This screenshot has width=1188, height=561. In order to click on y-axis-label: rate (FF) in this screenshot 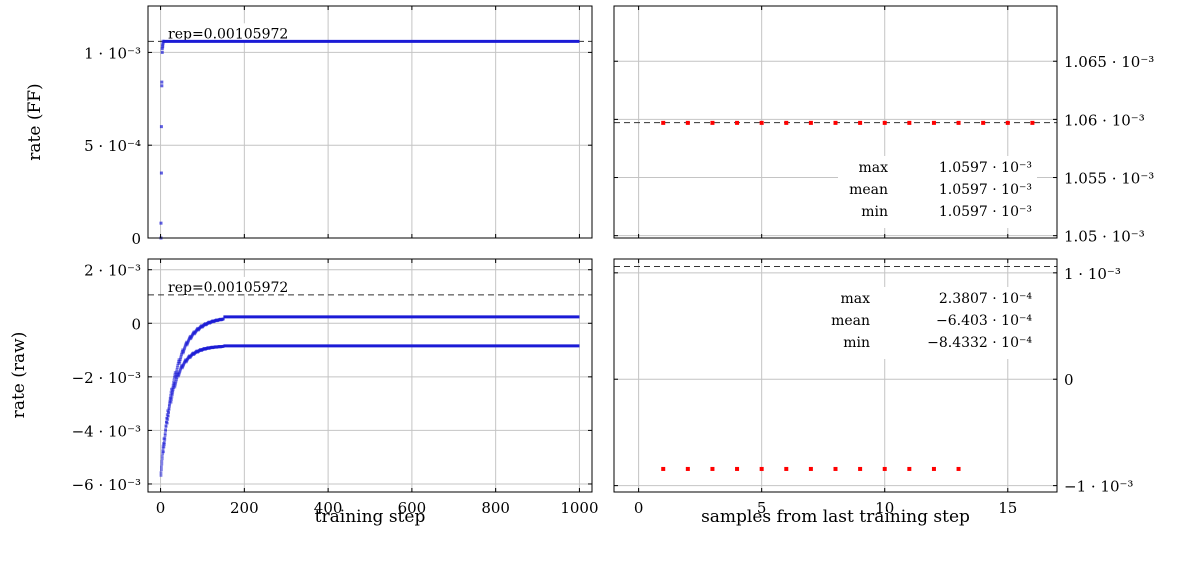, I will do `click(35, 121)`.